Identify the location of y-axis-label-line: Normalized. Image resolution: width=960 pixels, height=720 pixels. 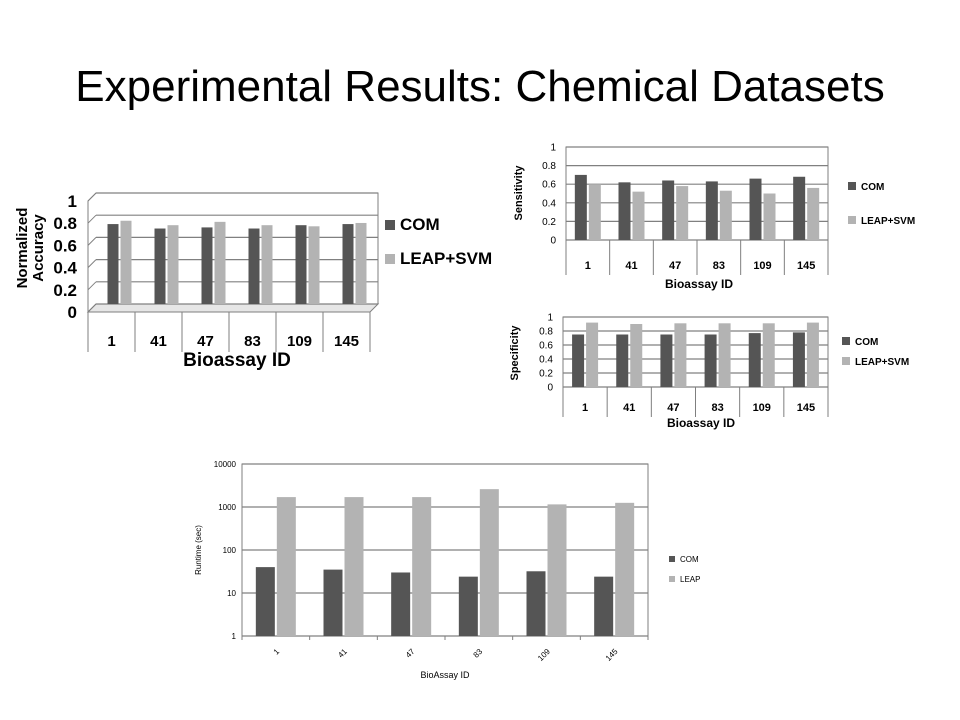
(22, 248).